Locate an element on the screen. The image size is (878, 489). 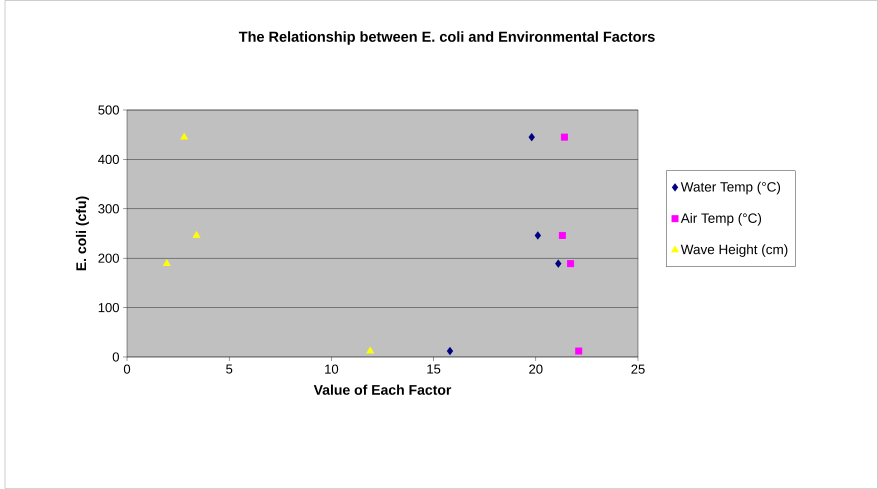
x-tick-label: 5 is located at coordinates (229, 369).